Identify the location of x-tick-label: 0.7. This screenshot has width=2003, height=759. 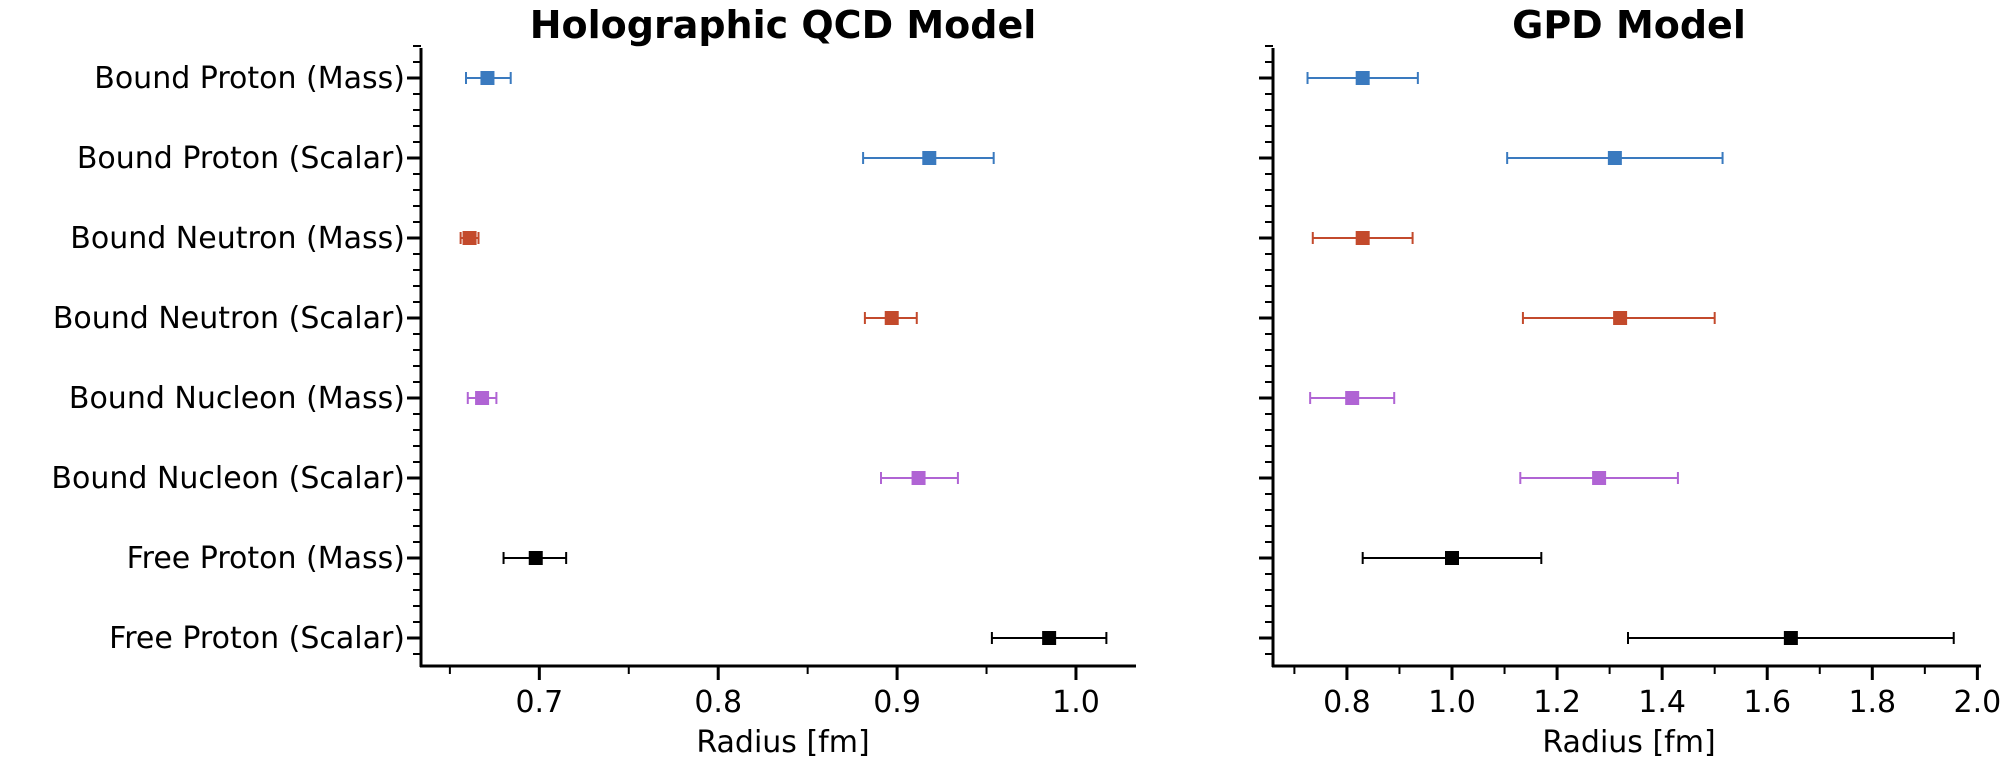
(539, 702).